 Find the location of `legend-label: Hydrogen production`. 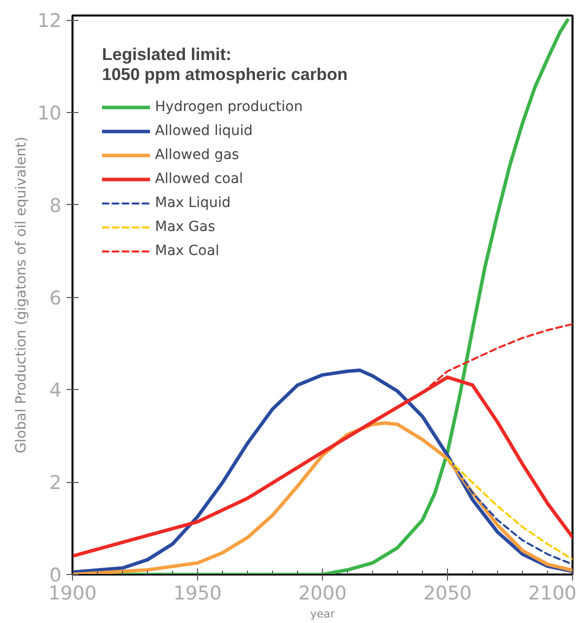

legend-label: Hydrogen production is located at coordinates (229, 107).